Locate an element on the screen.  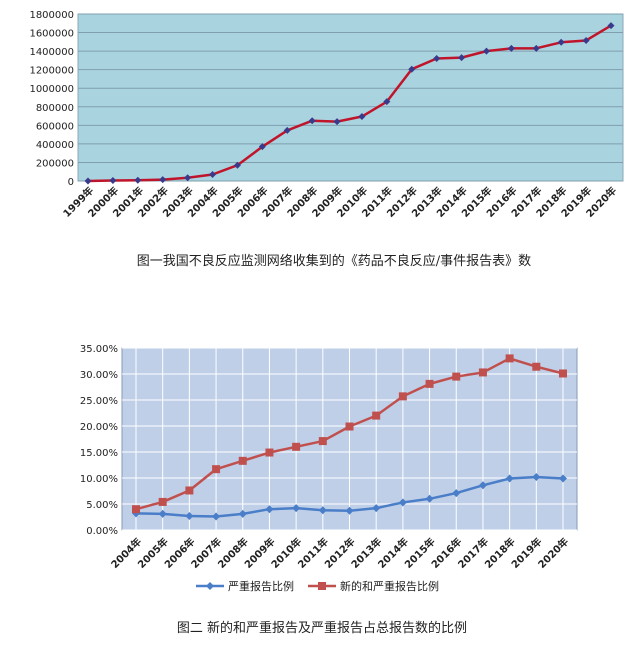
y-tick-label: 400000 is located at coordinates (55, 145).